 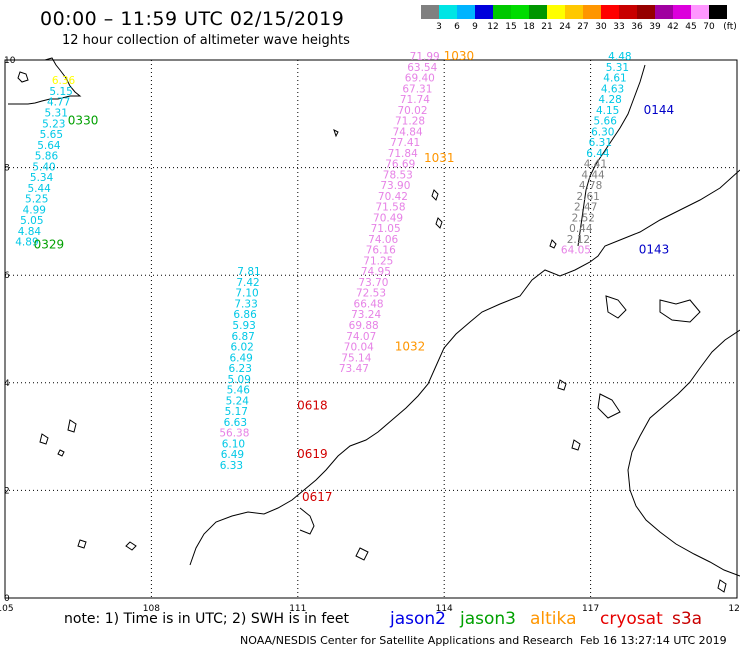 I want to click on wave-height-value: 69.88, so click(x=364, y=326).